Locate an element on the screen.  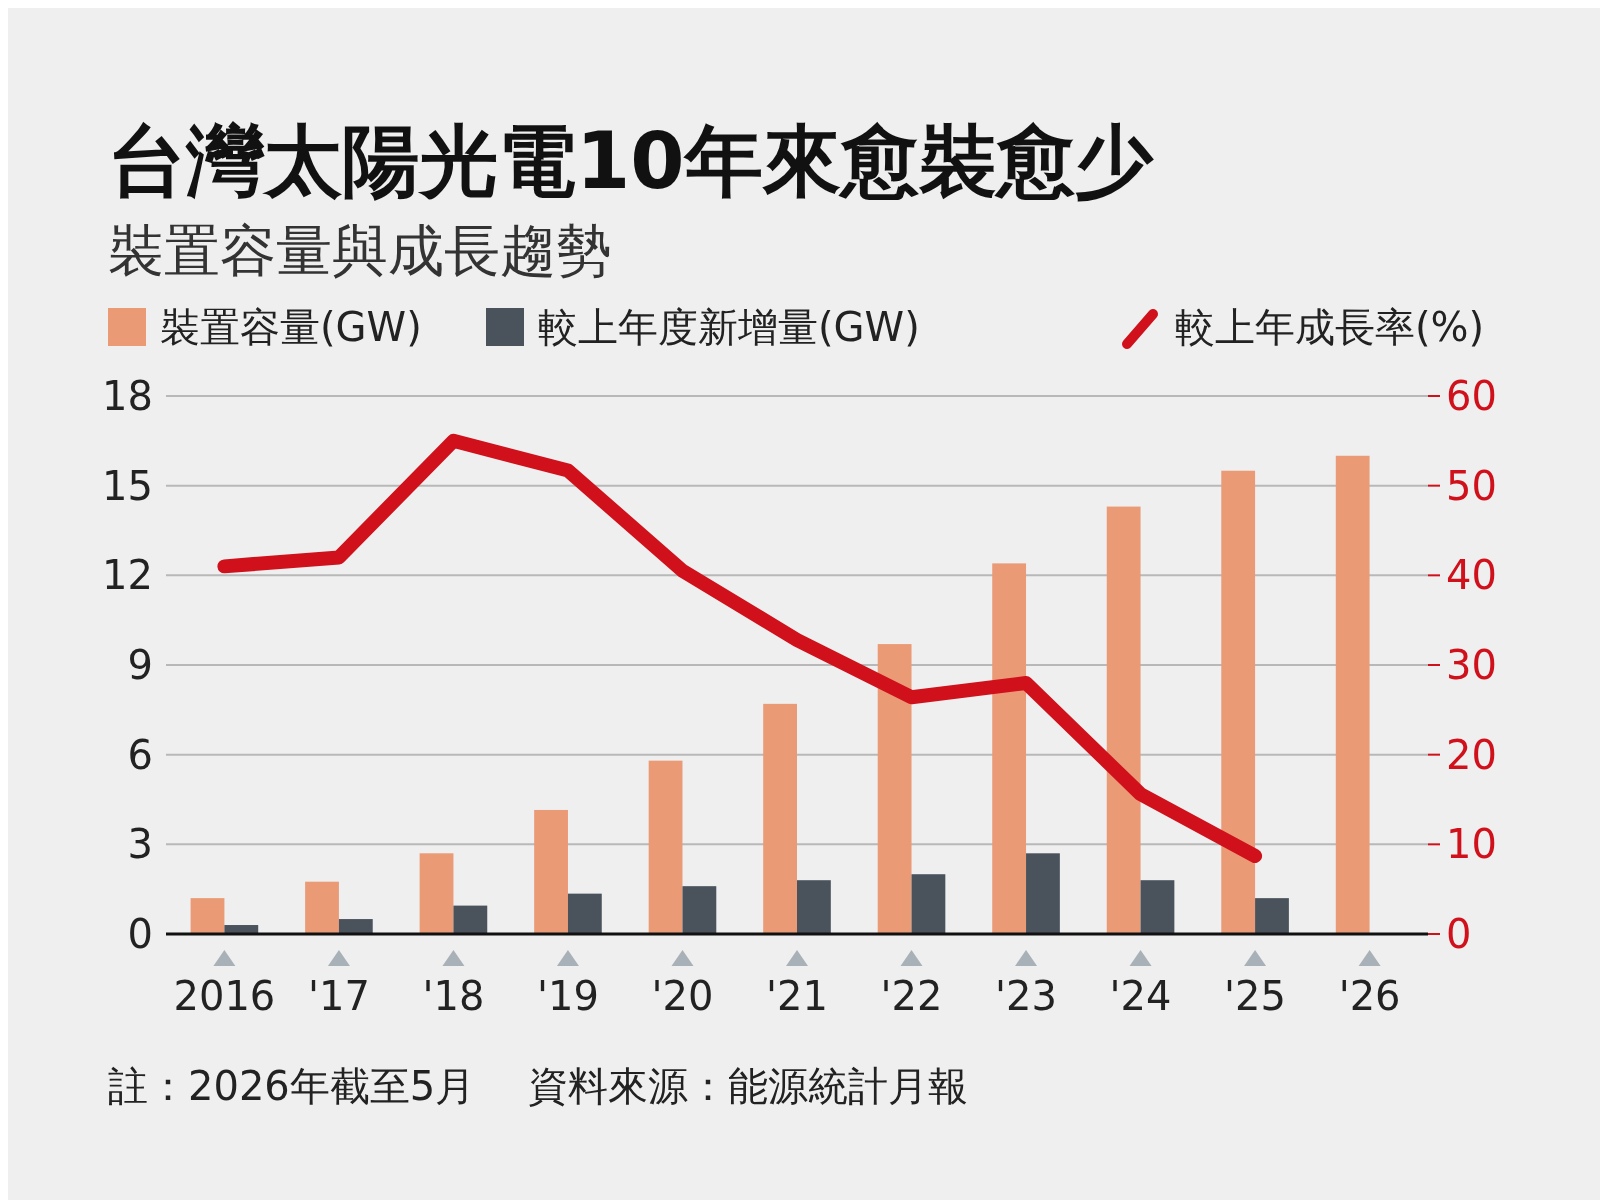
x-tick-label: '17 is located at coordinates (338, 996).